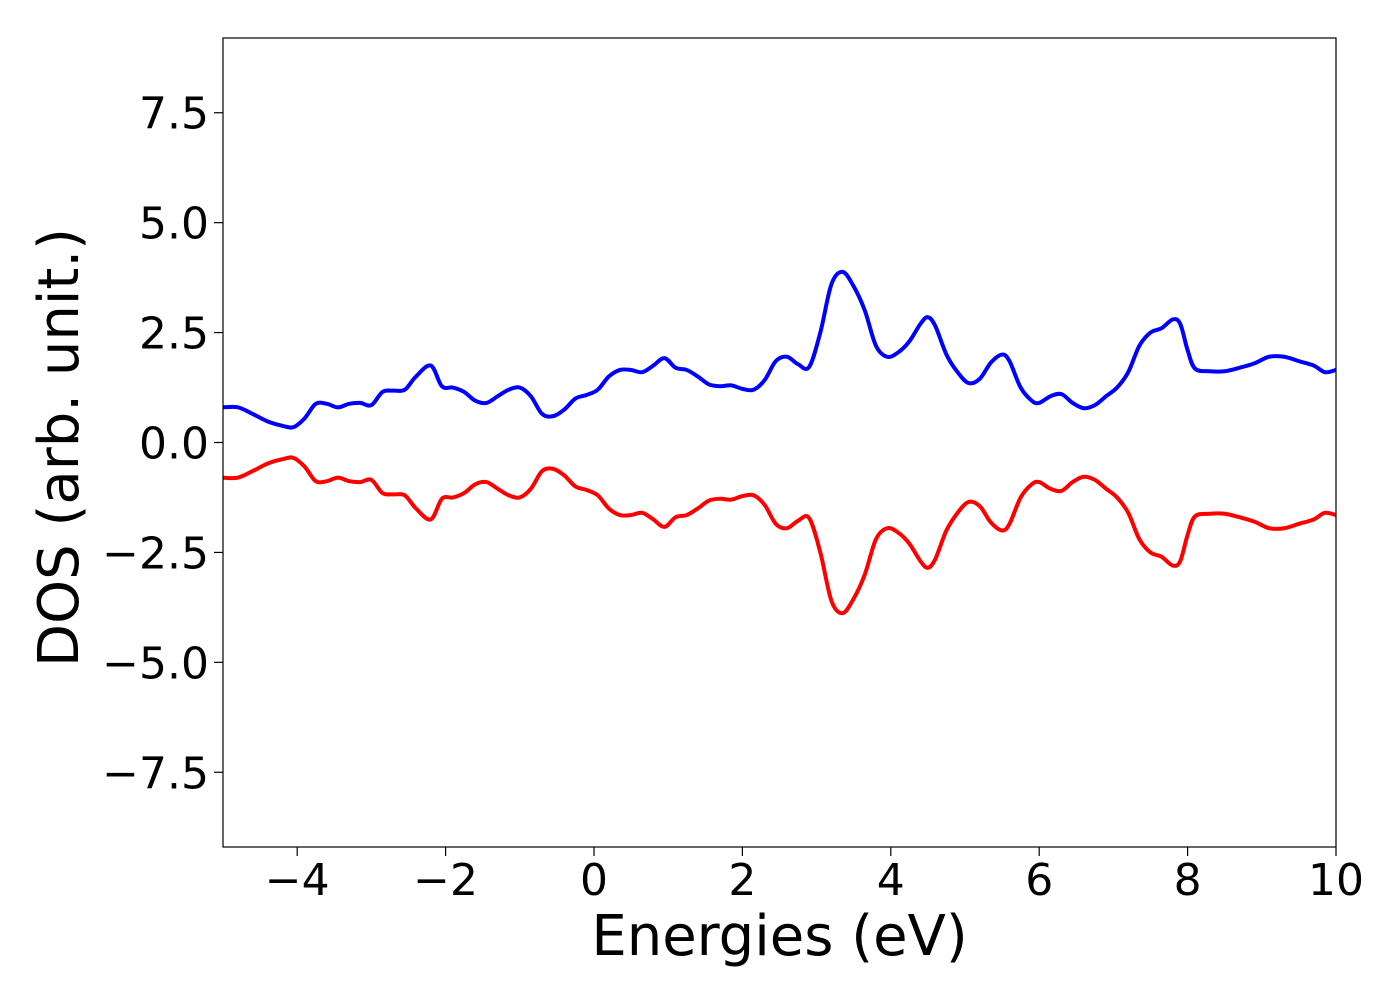 This screenshot has height=1000, width=1400. Describe the element at coordinates (297, 880) in the screenshot. I see `x-tick-label: −4` at that location.